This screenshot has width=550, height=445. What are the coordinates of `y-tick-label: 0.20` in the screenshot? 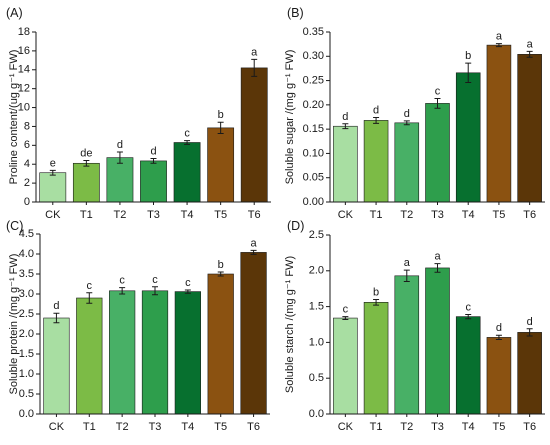 It's located at (313, 105).